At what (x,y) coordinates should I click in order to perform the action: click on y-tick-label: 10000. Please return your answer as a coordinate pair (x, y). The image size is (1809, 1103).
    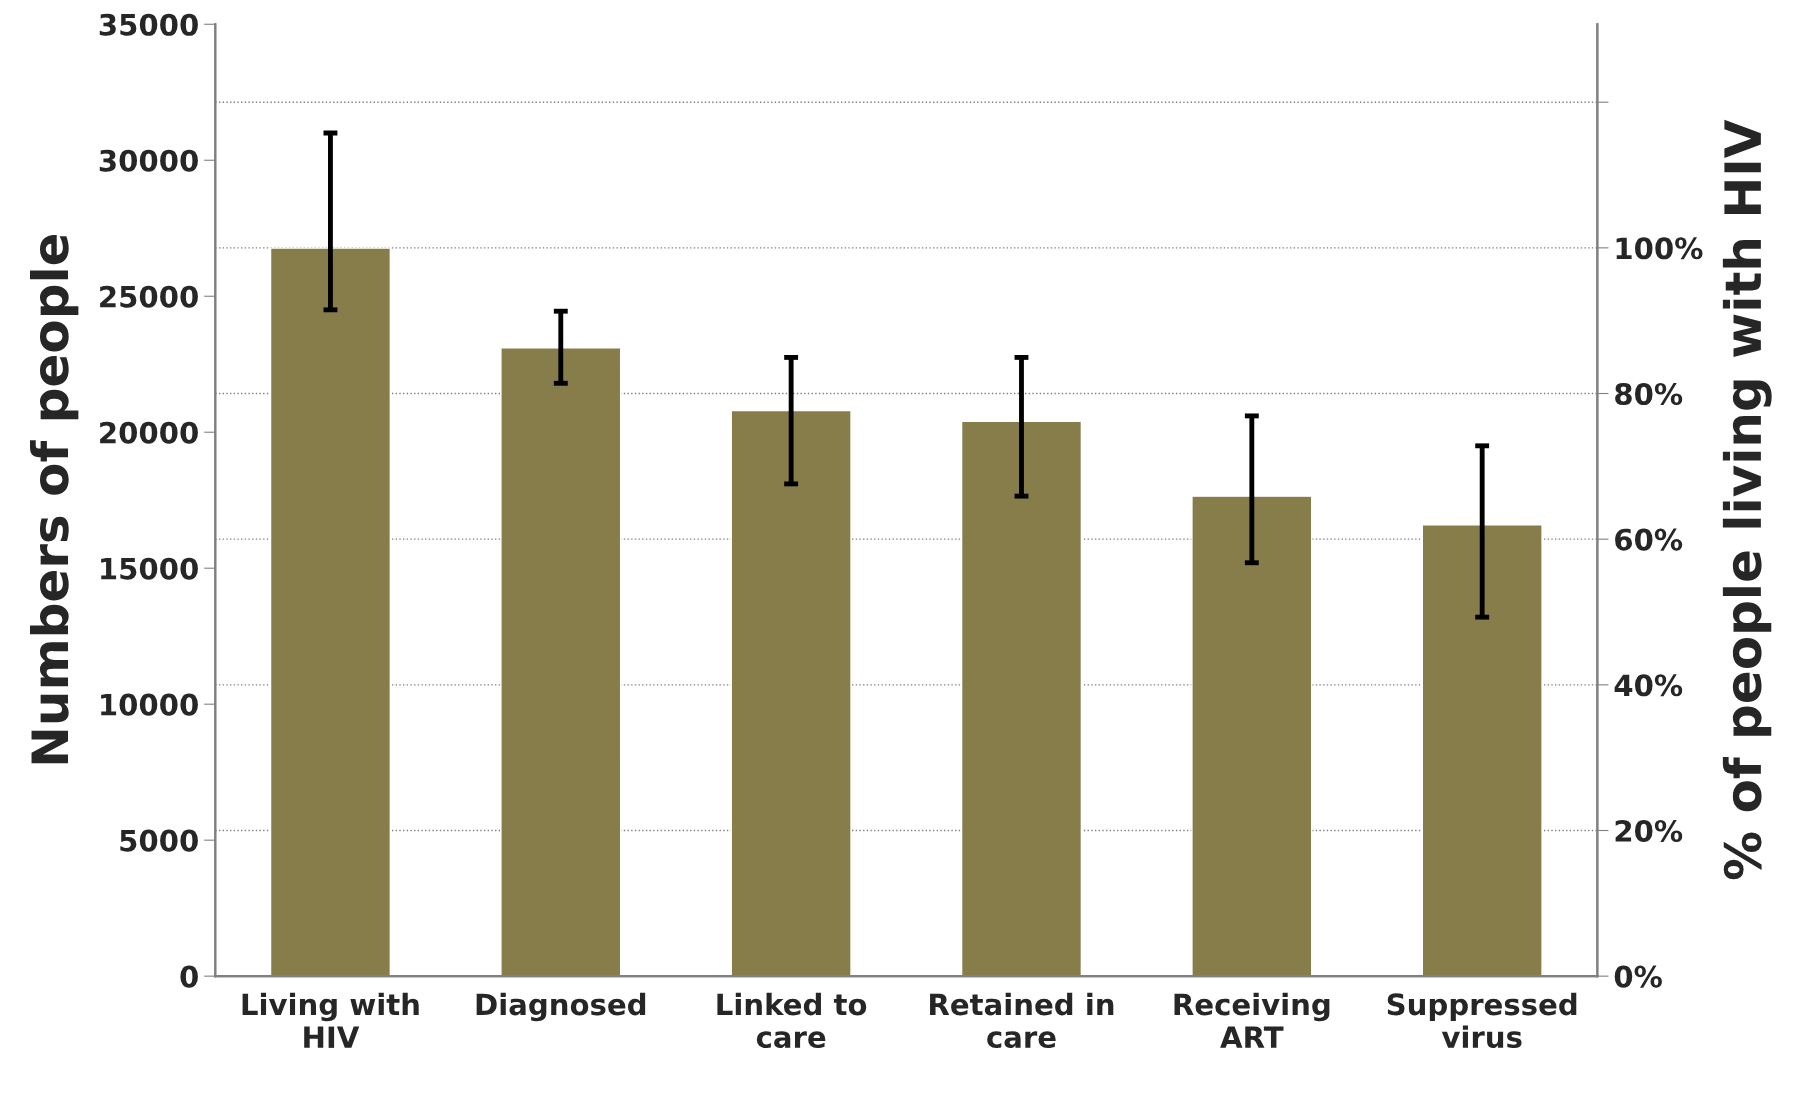
    Looking at the image, I should click on (149, 704).